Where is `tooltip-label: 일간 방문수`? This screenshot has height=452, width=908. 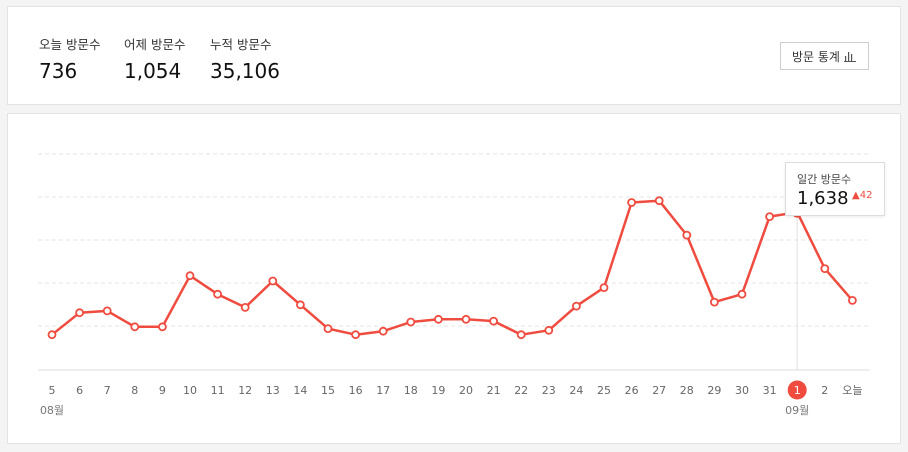
tooltip-label: 일간 방문수 is located at coordinates (824, 179).